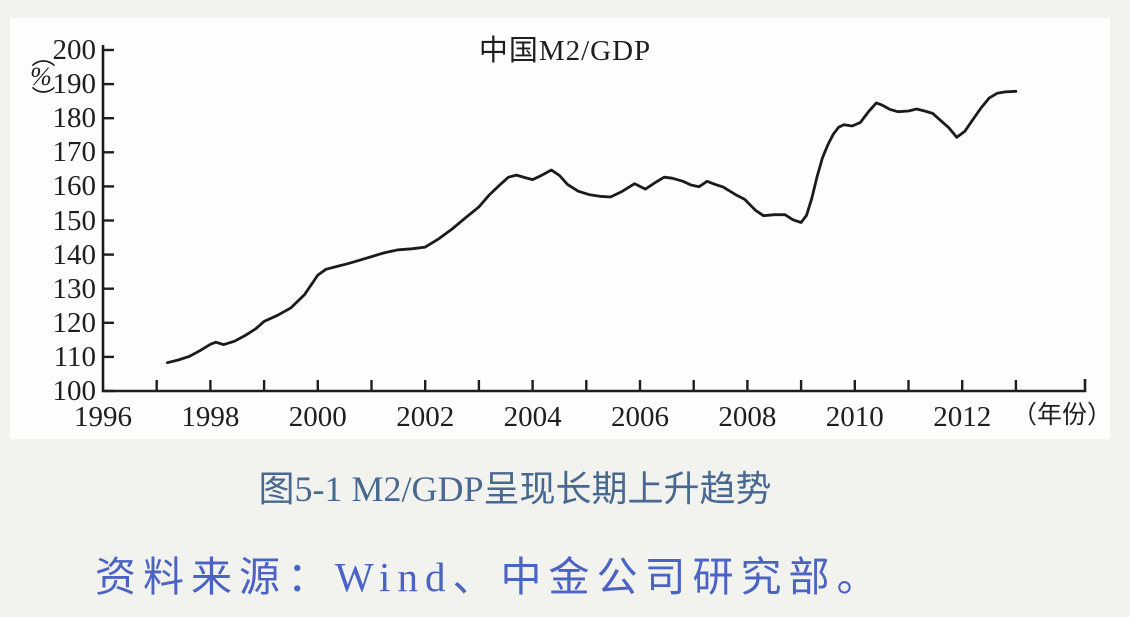 The image size is (1130, 617). I want to click on x-tick-label: 2004, so click(532, 417).